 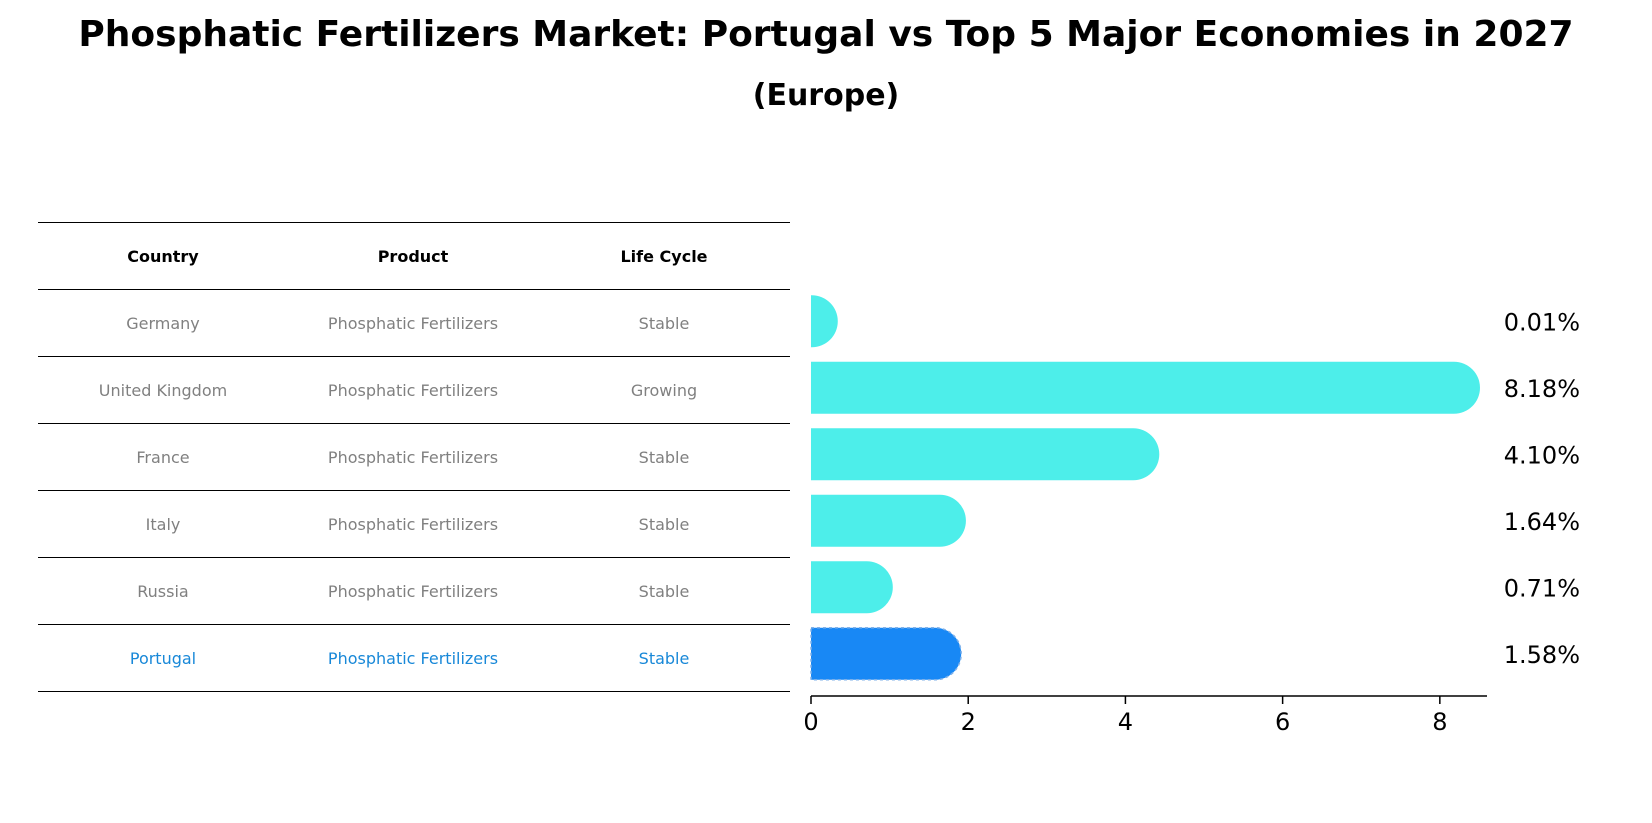 I want to click on table-row: Germany Phosphatic Fertilizers Stable, so click(x=414, y=323).